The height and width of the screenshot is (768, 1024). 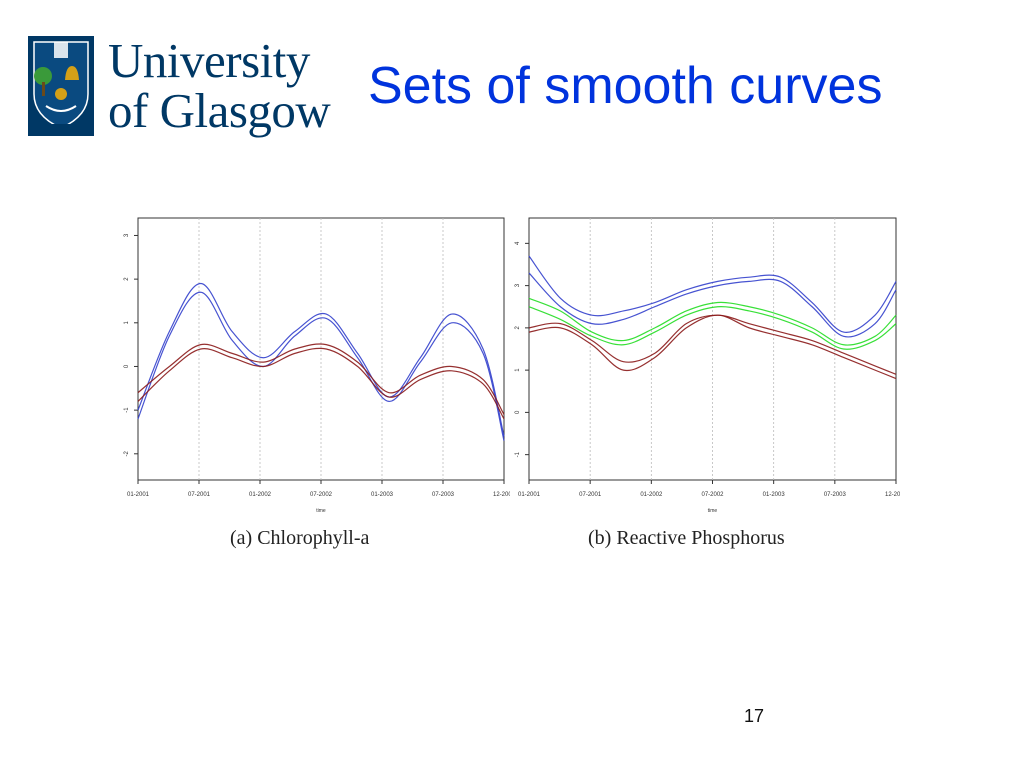 I want to click on university-logo: University of Glasgow, so click(x=189, y=88).